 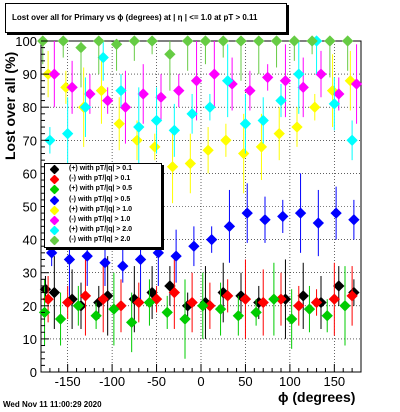 What do you see at coordinates (30, 240) in the screenshot?
I see `y-tick-label: 40` at bounding box center [30, 240].